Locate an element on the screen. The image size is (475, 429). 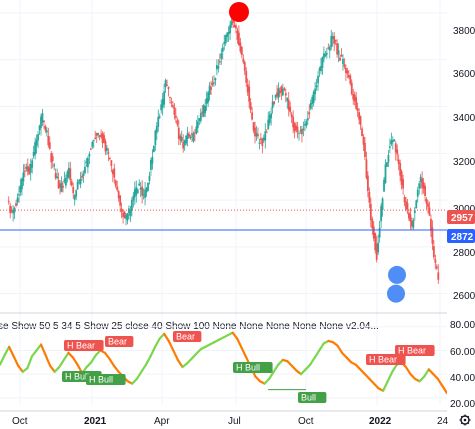
rsi-tick: 60.00 is located at coordinates (462, 352).